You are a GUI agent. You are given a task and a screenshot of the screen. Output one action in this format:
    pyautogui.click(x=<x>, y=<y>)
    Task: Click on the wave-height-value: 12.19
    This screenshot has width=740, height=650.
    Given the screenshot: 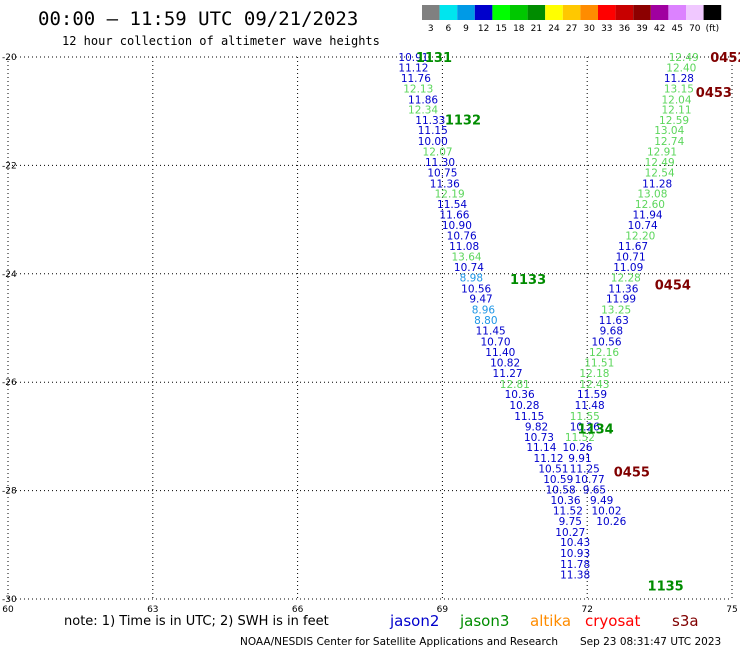 What is the action you would take?
    pyautogui.click(x=450, y=195)
    